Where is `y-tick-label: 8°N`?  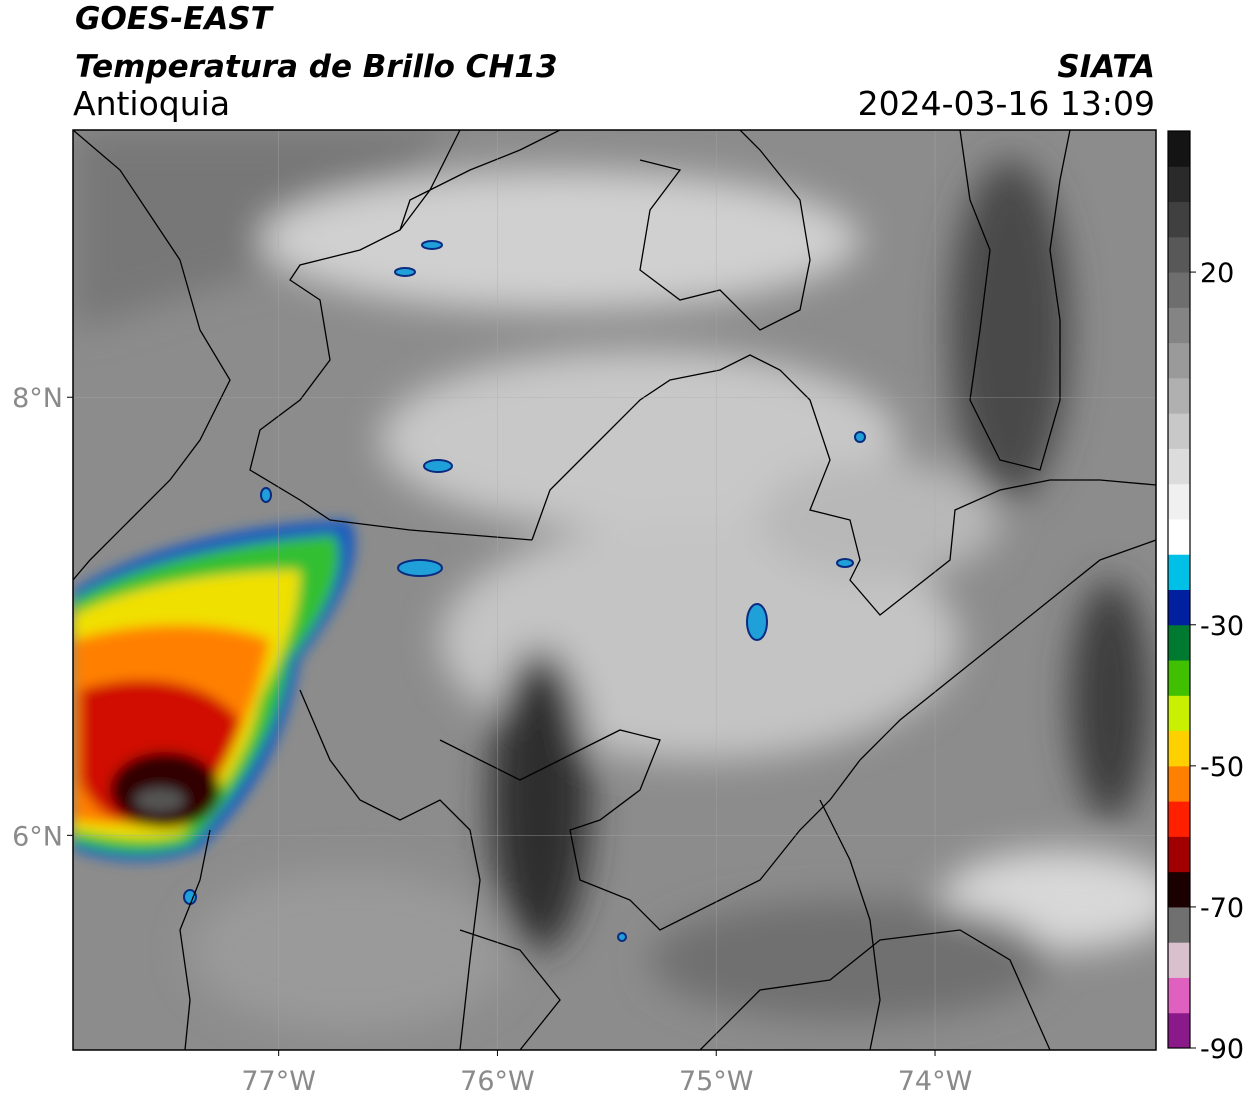
y-tick-label: 8°N is located at coordinates (37, 398).